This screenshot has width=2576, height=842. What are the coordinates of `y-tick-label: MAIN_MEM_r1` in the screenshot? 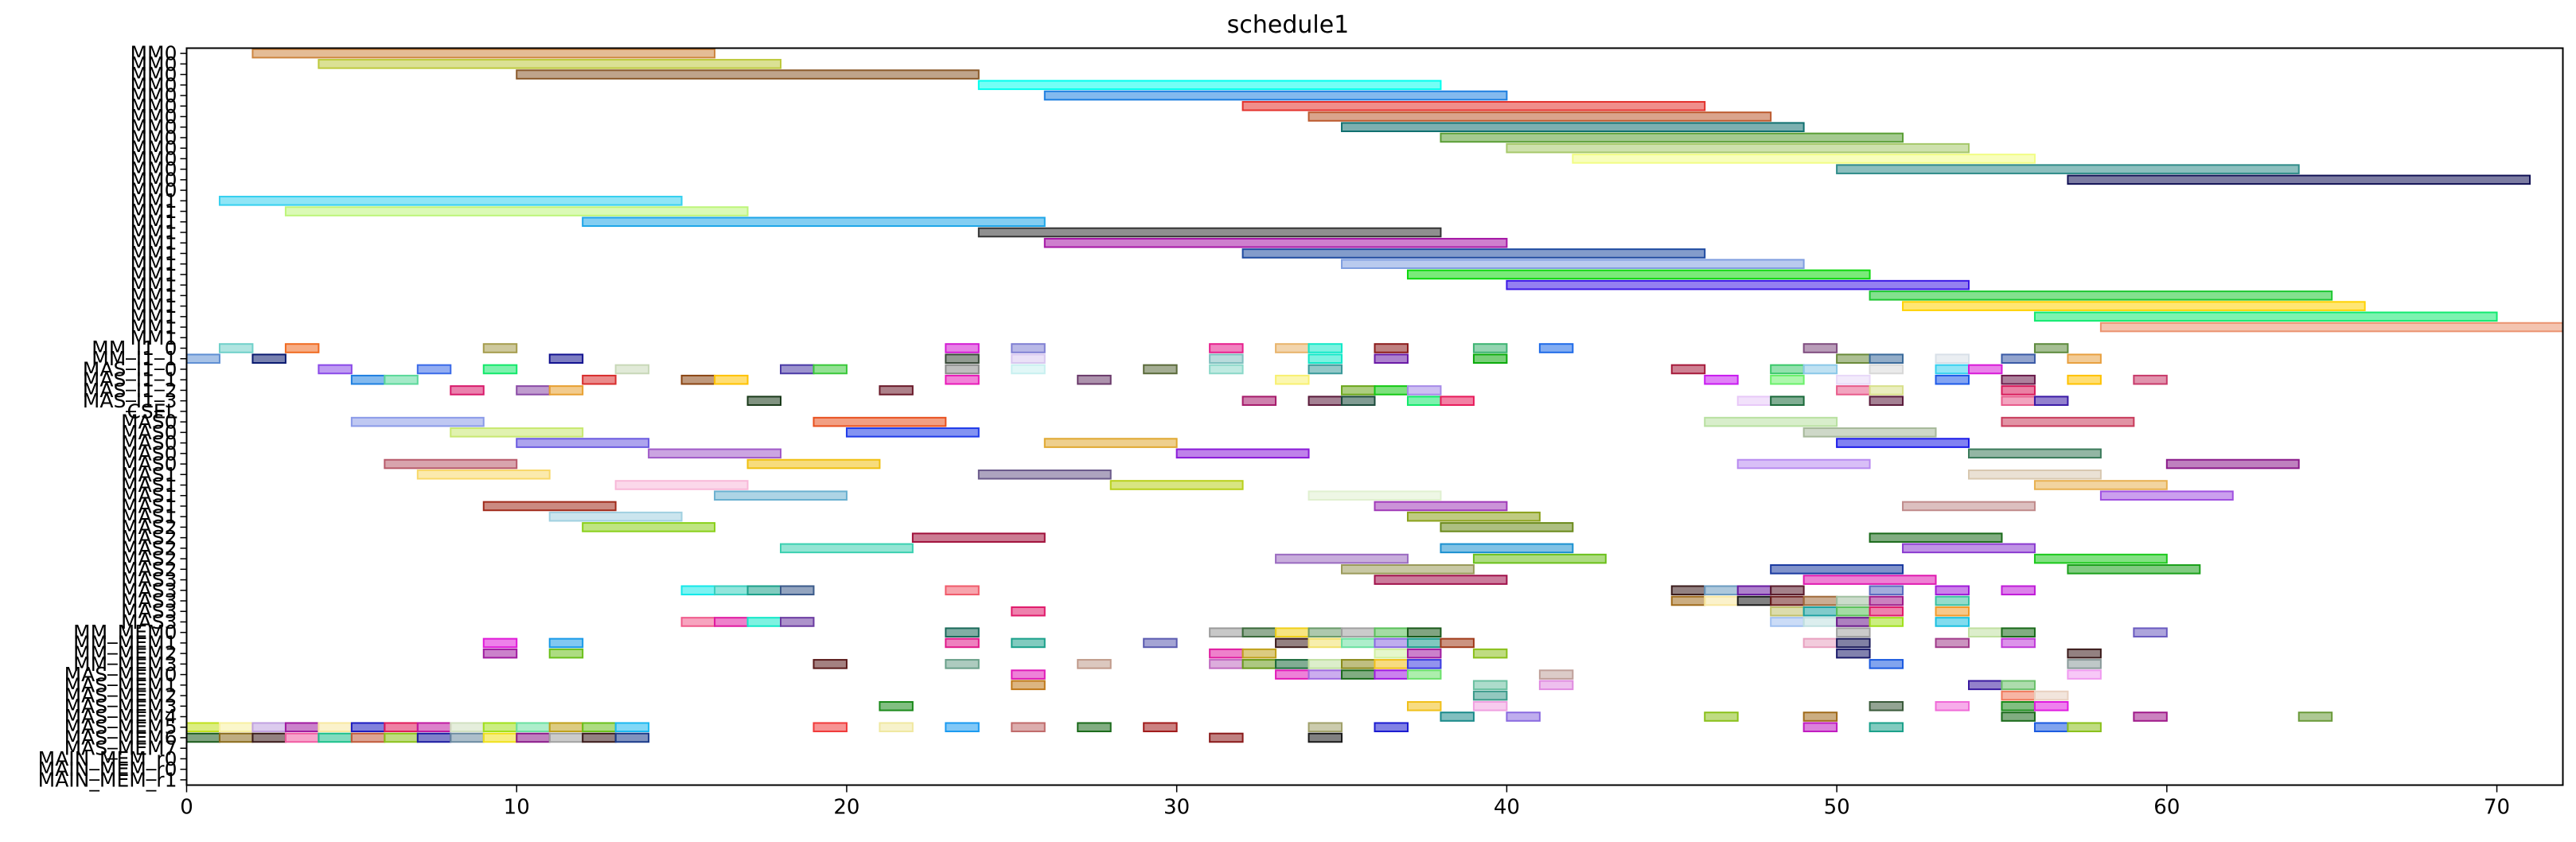 It's located at (107, 779).